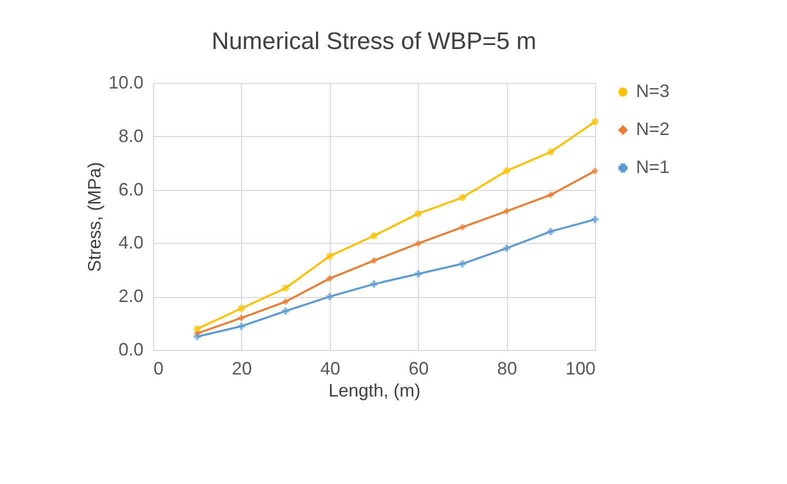 The width and height of the screenshot is (787, 484). Describe the element at coordinates (374, 41) in the screenshot. I see `chart-title: Numerical Stress of WBP=5 m` at that location.